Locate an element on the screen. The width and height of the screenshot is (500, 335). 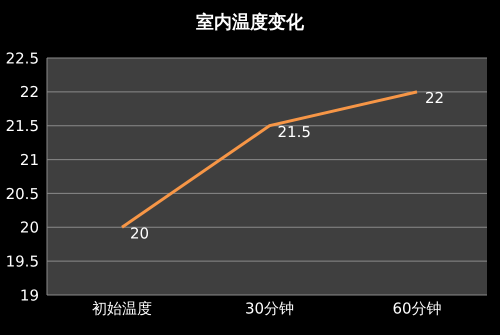
y-tick-label: 20.5 is located at coordinates (22, 193).